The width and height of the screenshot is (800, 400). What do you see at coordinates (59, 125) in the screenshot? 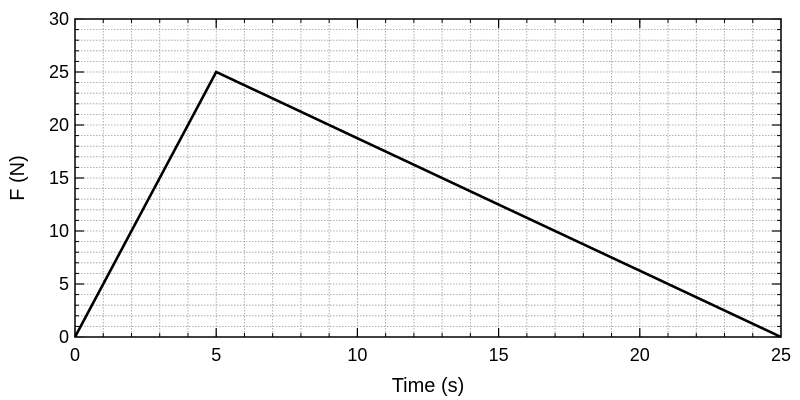
I see `y-tick-label: 20` at bounding box center [59, 125].